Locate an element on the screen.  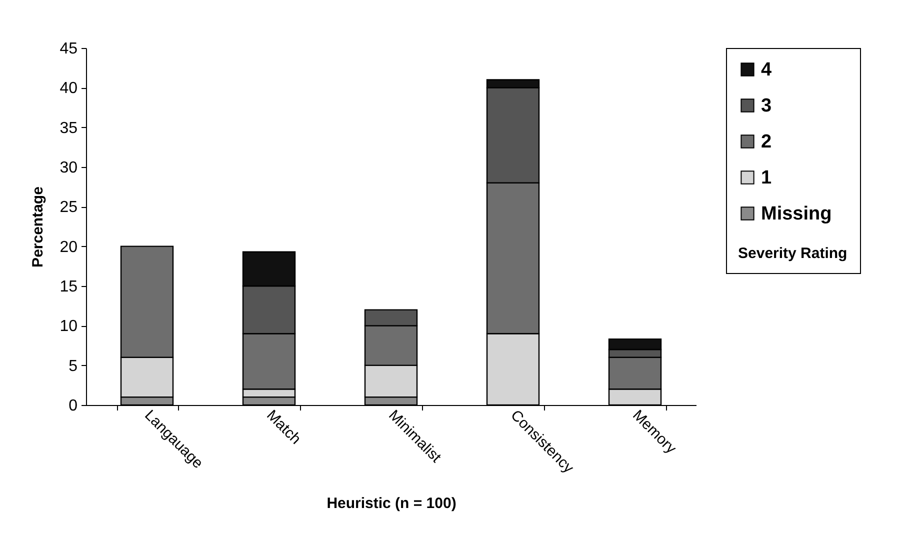
y-tick-label: 25 is located at coordinates (69, 207).